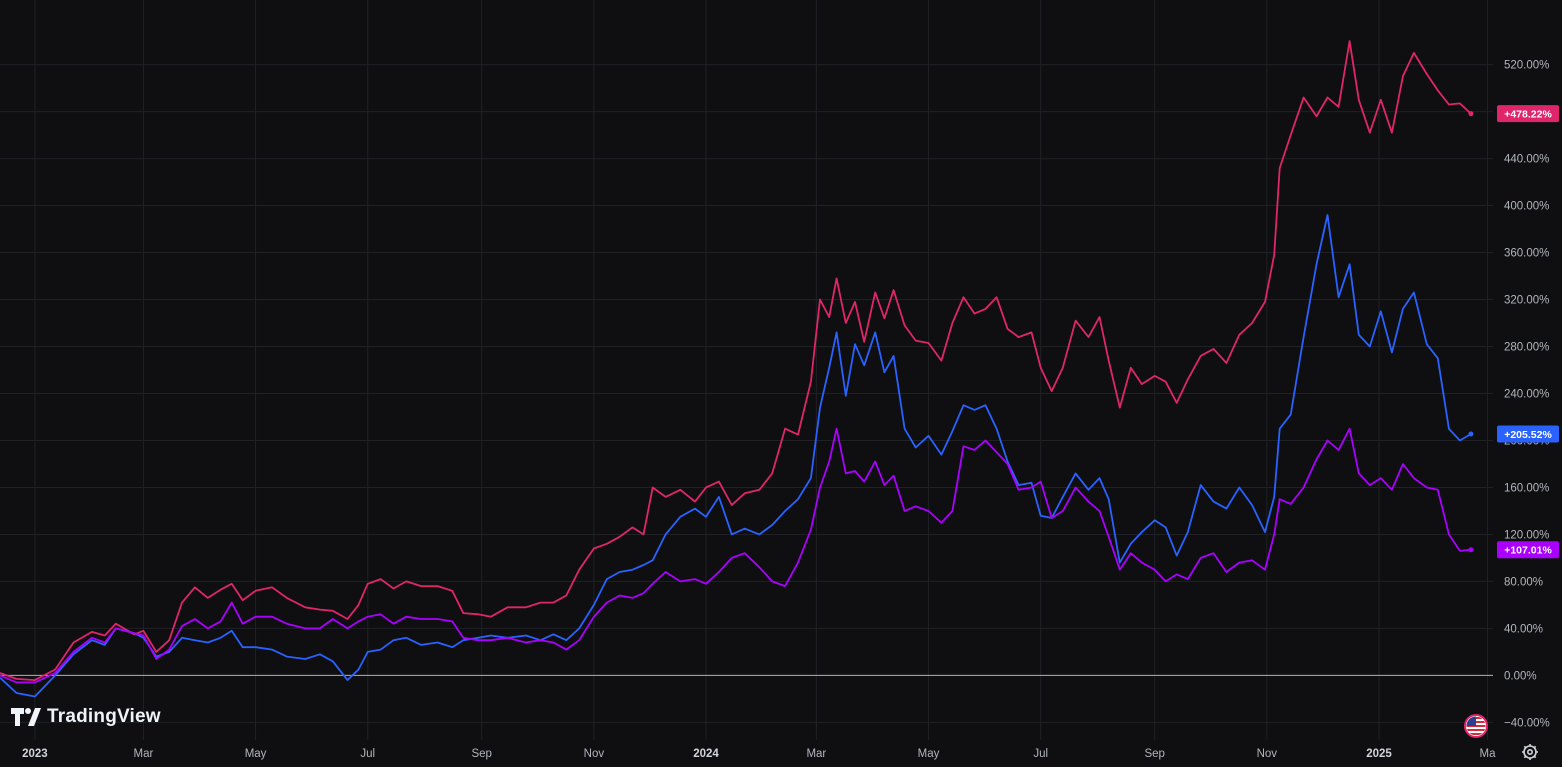 The width and height of the screenshot is (1562, 767). I want to click on y-tick-label: 0.00%, so click(1520, 676).